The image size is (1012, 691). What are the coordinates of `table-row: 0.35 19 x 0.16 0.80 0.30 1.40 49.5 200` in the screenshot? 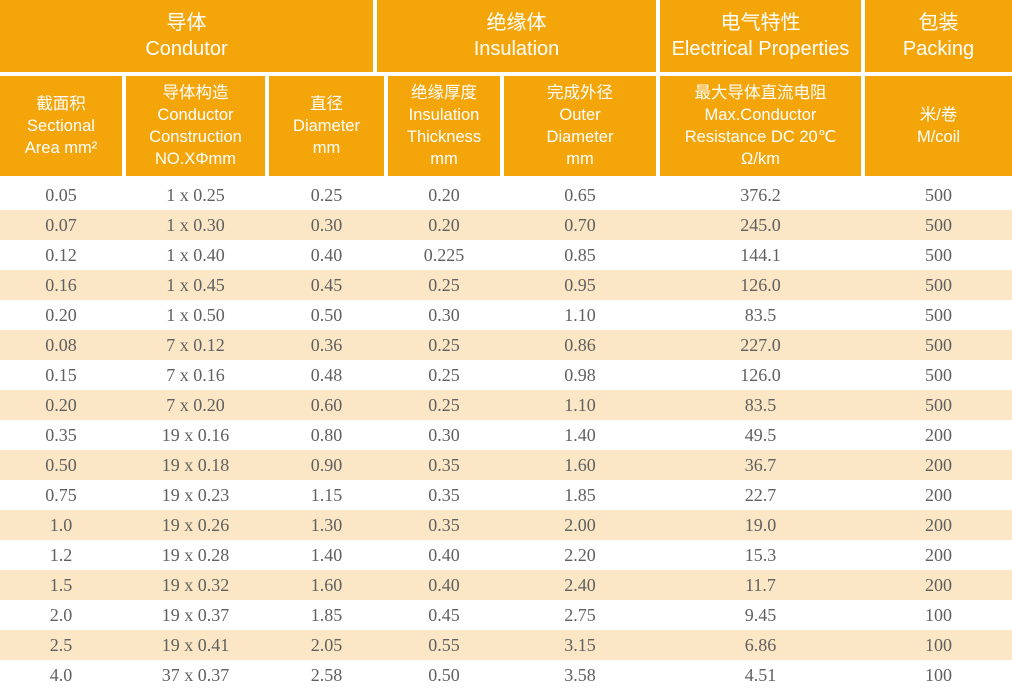 It's located at (506, 435).